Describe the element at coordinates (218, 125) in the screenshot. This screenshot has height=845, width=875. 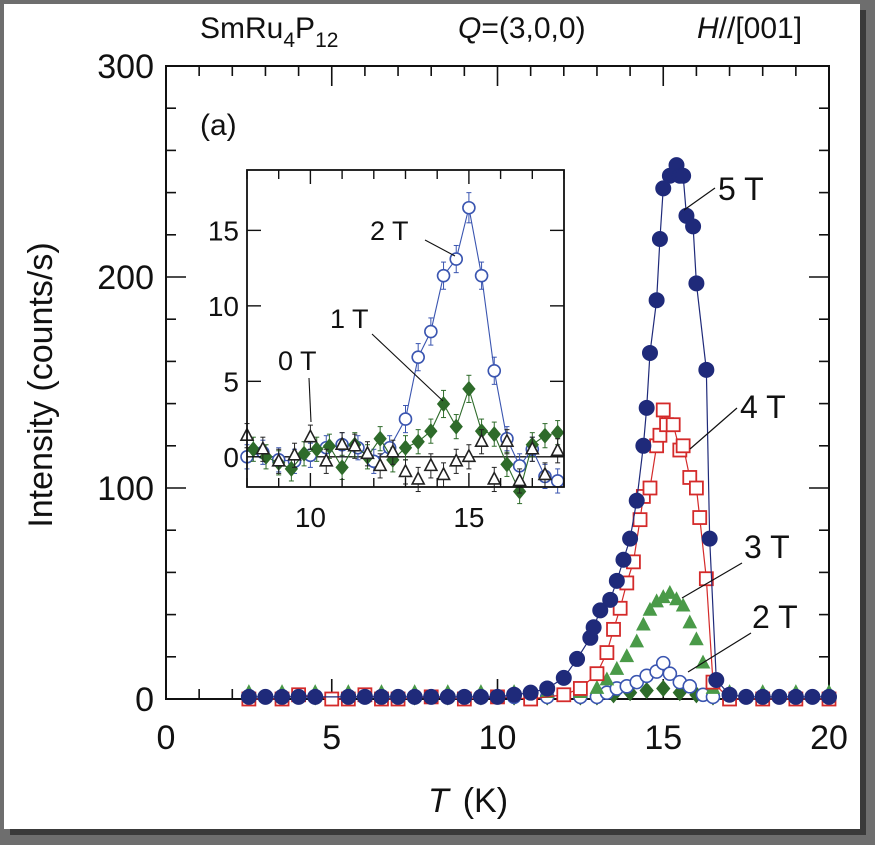
I see `panel-label: (a)` at that location.